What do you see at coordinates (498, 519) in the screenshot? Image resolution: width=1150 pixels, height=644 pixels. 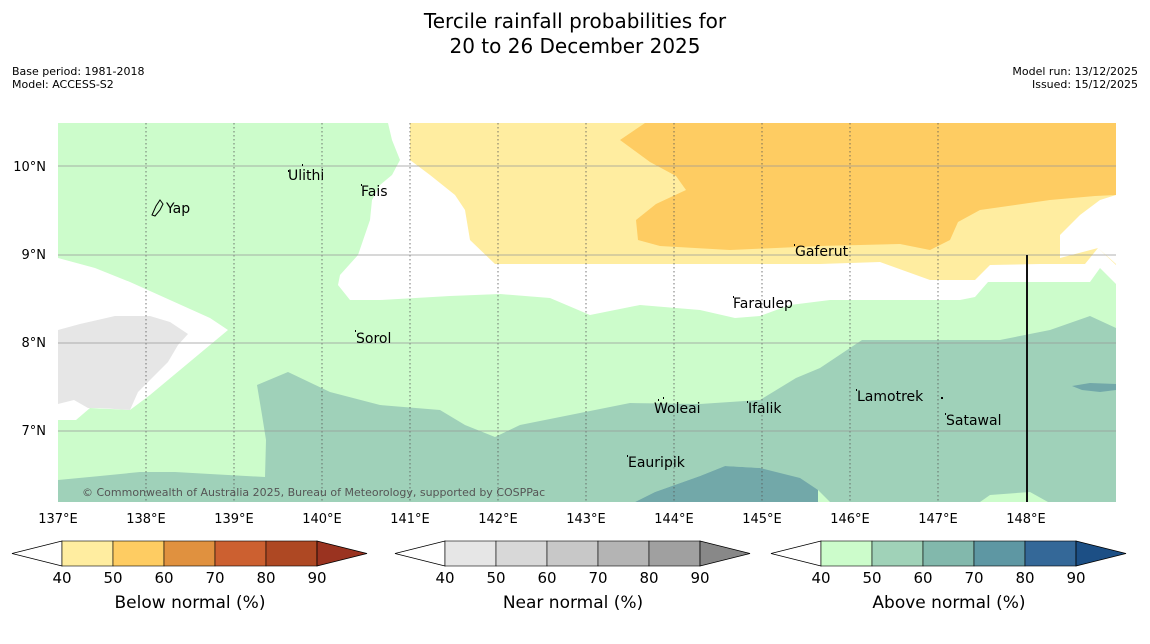 I see `lon-tick-label: 142°E` at bounding box center [498, 519].